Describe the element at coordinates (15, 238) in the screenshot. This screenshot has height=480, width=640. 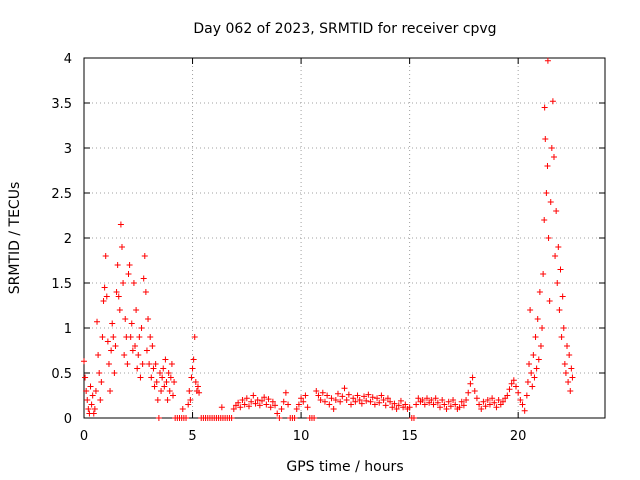
I see `y-axis-title: SRMTID / TECUs` at that location.